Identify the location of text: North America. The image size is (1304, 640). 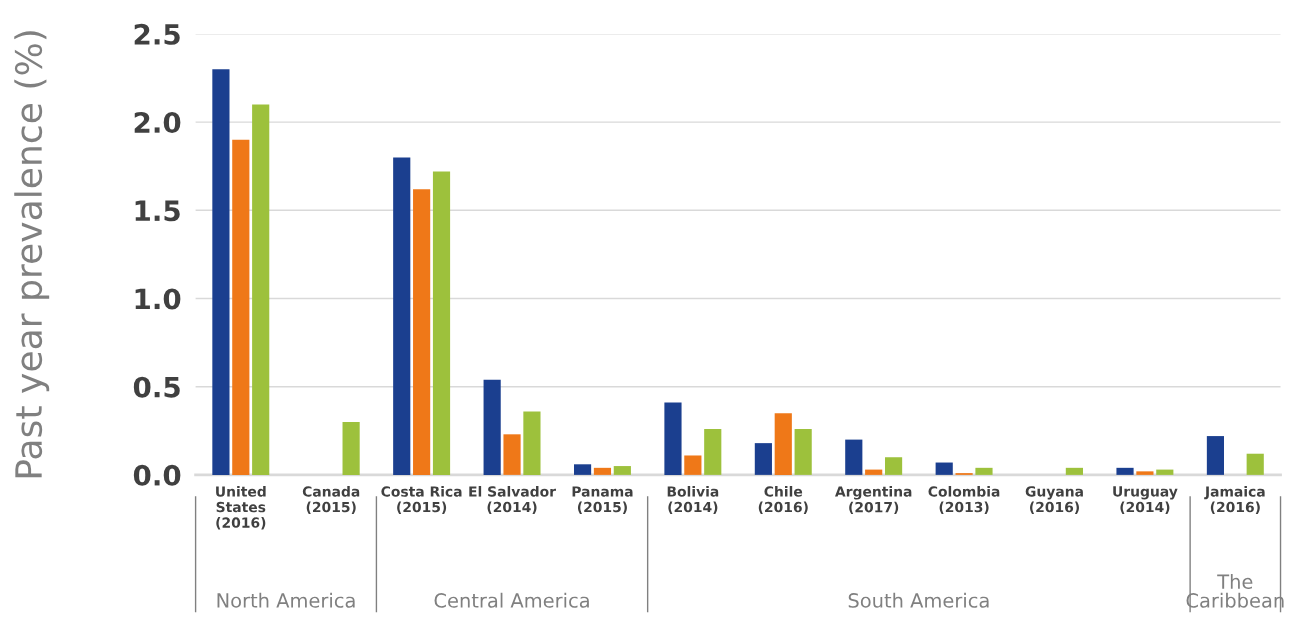
(286, 600).